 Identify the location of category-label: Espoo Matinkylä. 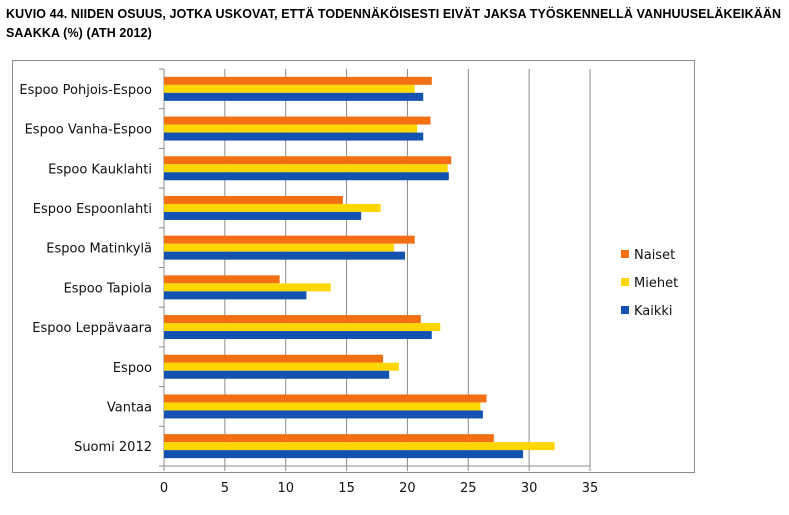
(99, 249).